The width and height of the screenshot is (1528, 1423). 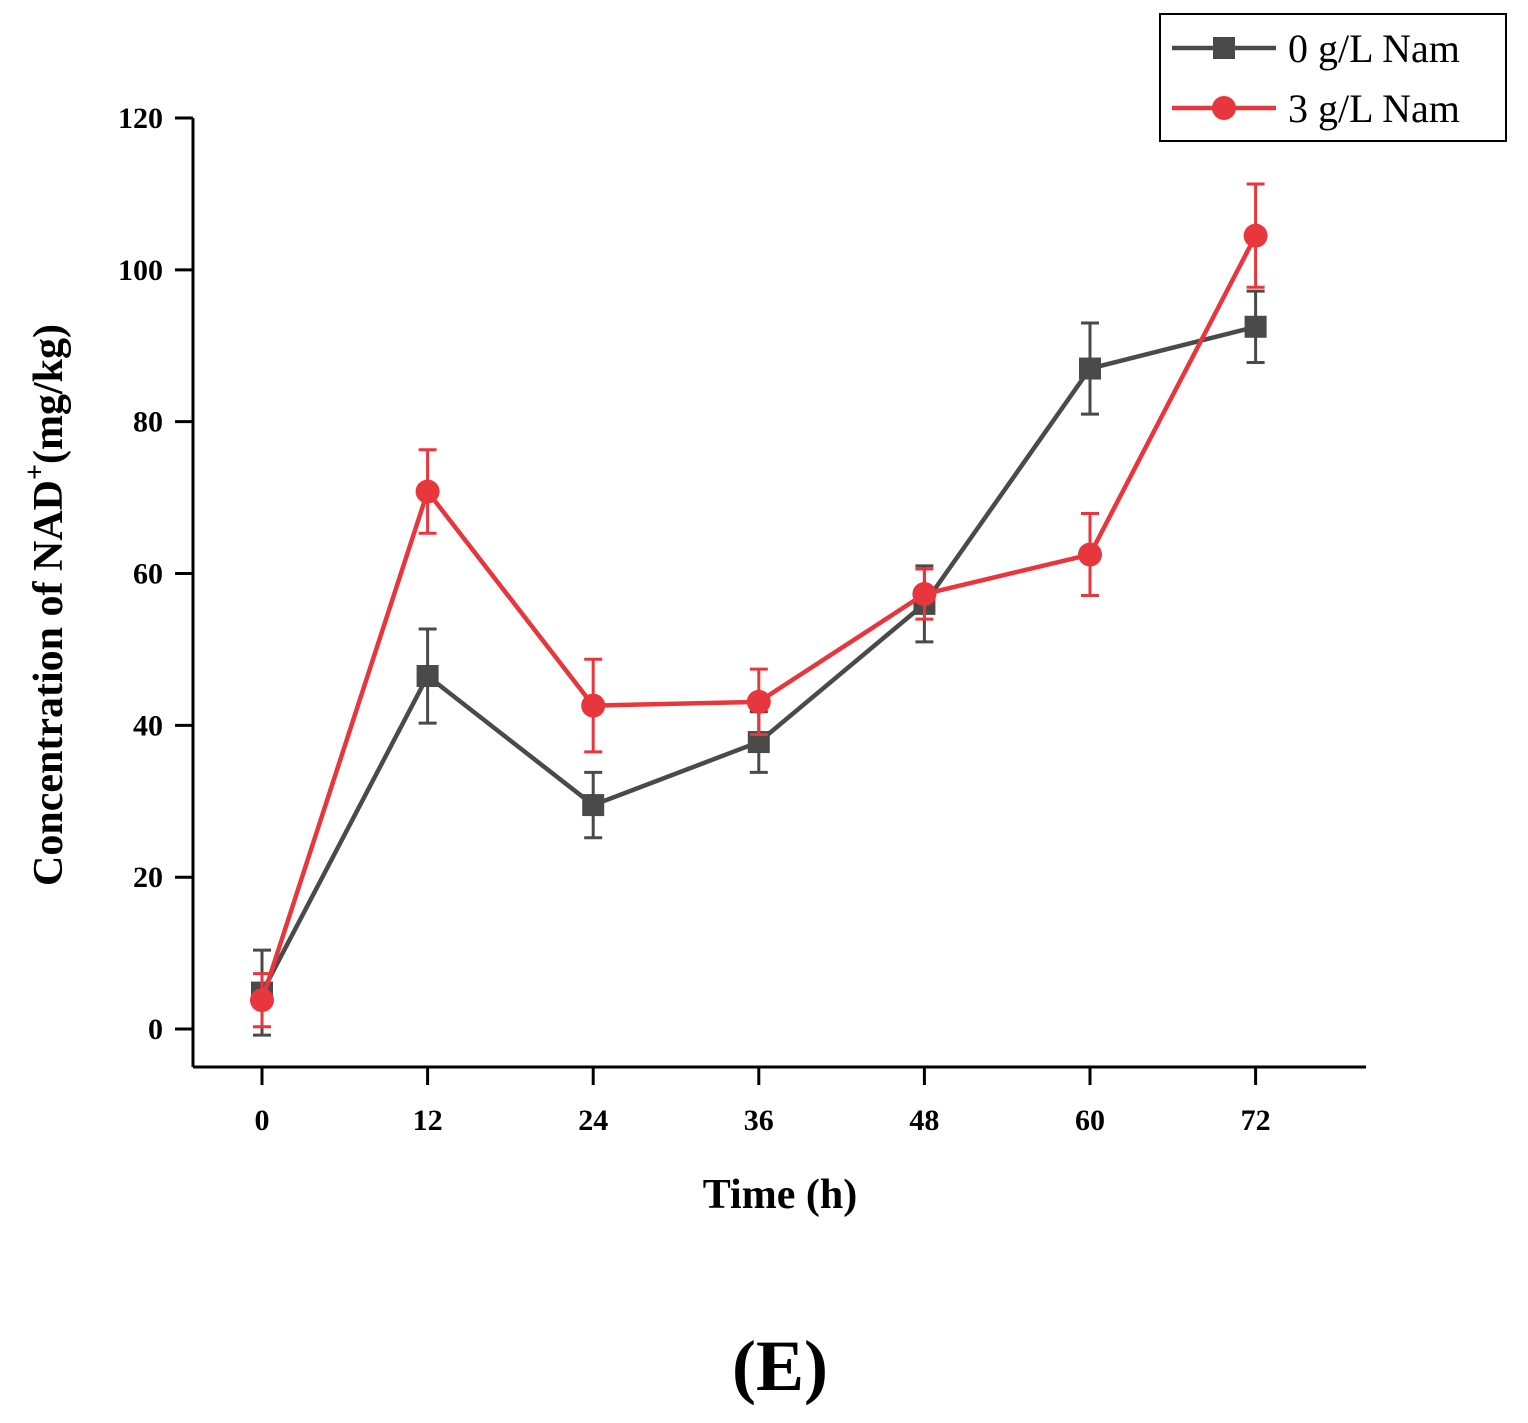 I want to click on legend-label: 0 g/L Nam, so click(x=1374, y=48).